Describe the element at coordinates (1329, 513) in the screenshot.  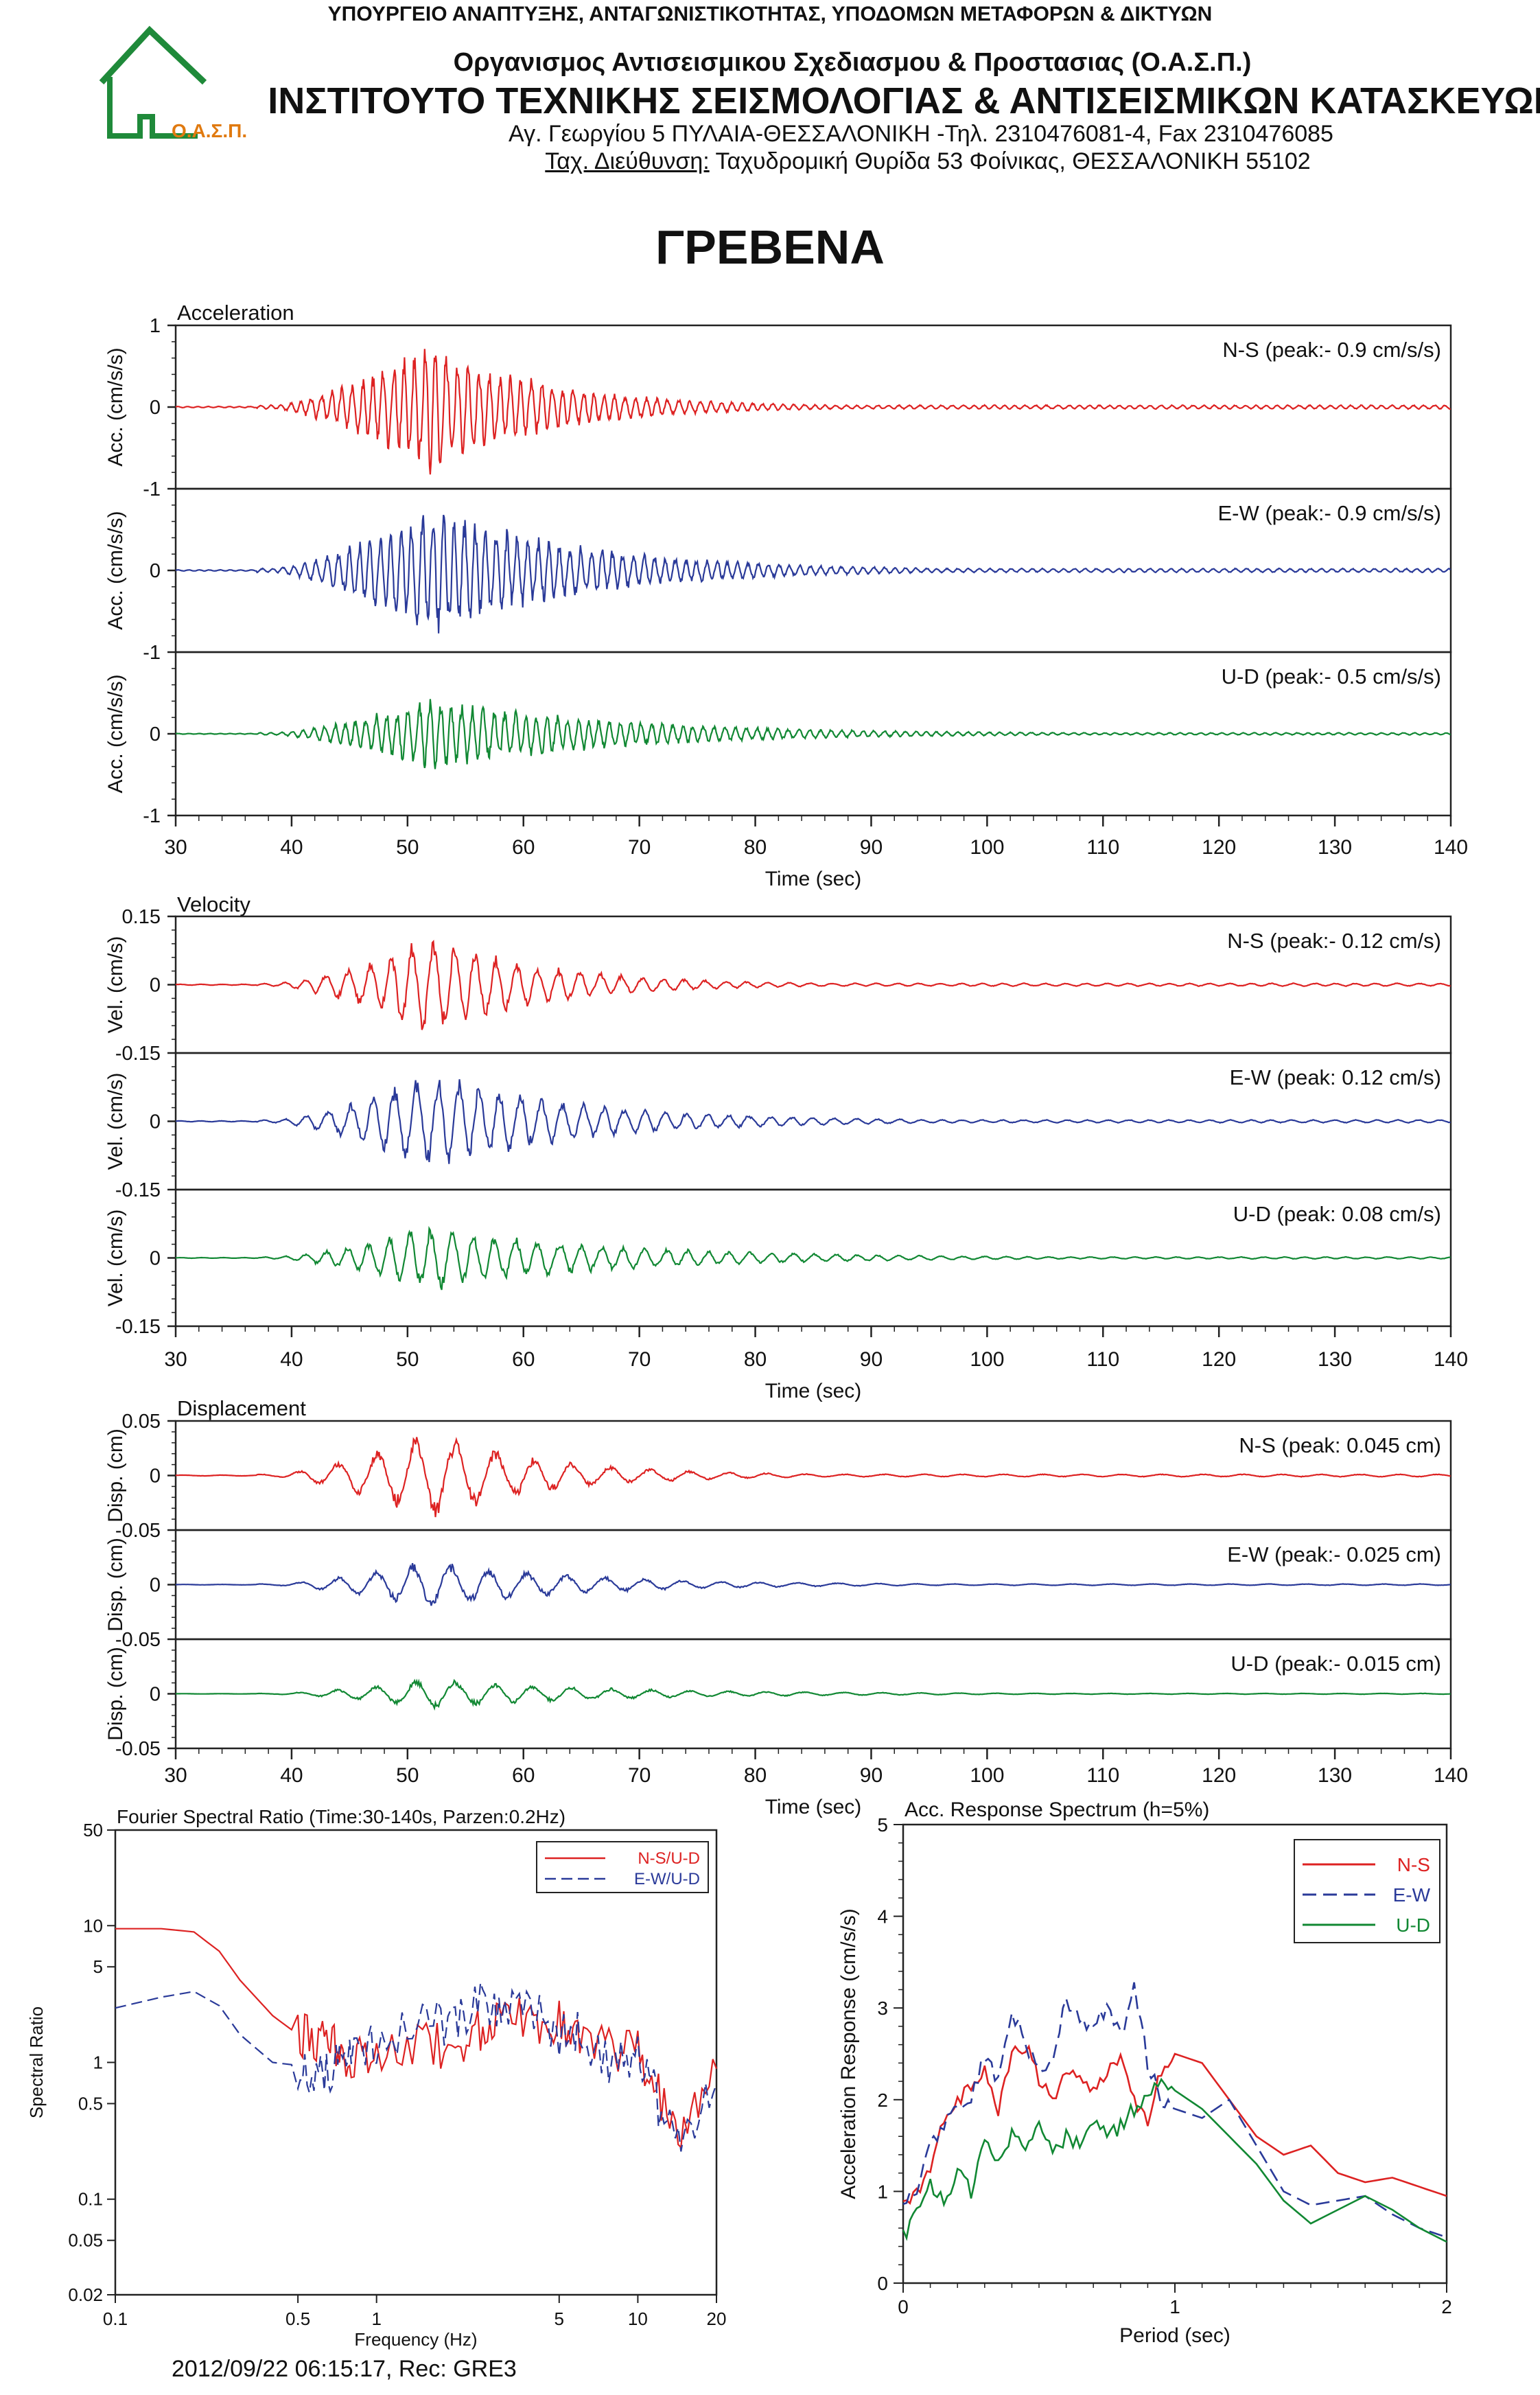
I see `peak-label-e-w: E-W (peak:- 0.9 cm/s/s)` at that location.